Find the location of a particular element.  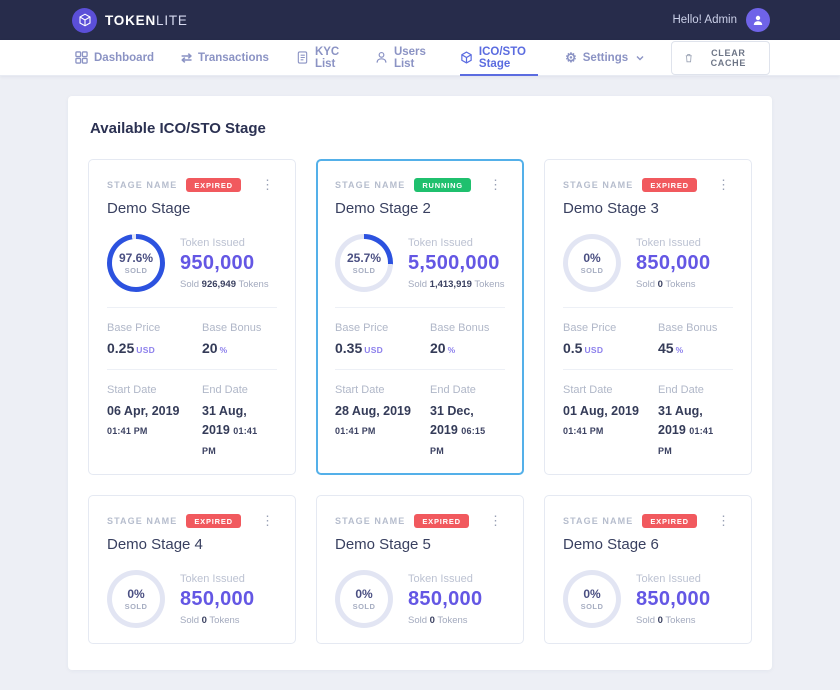

nav-item-kyc-list: KYC List is located at coordinates (322, 58).